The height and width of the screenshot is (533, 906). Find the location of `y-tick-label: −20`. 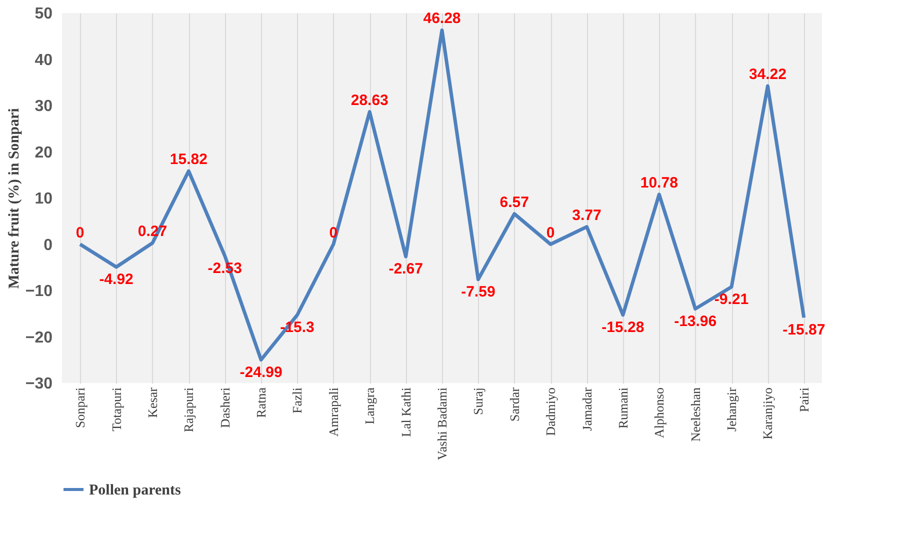

y-tick-label: −20 is located at coordinates (39, 337).